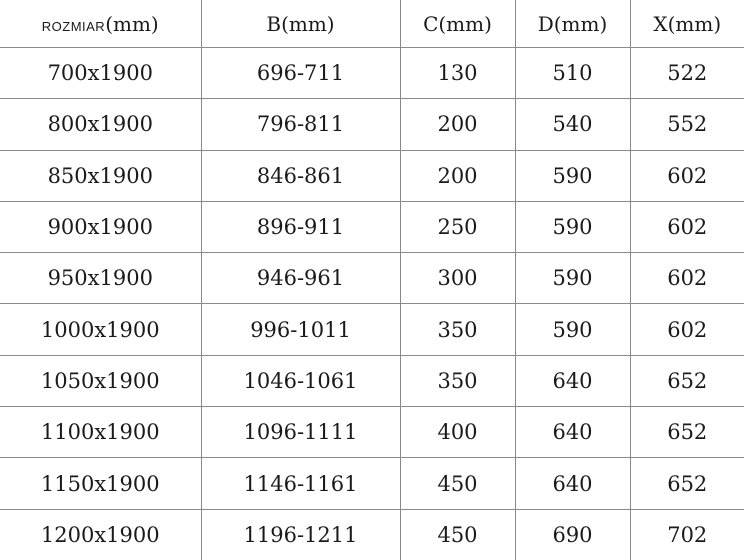  I want to click on table-cell: 1150x1900, so click(101, 483).